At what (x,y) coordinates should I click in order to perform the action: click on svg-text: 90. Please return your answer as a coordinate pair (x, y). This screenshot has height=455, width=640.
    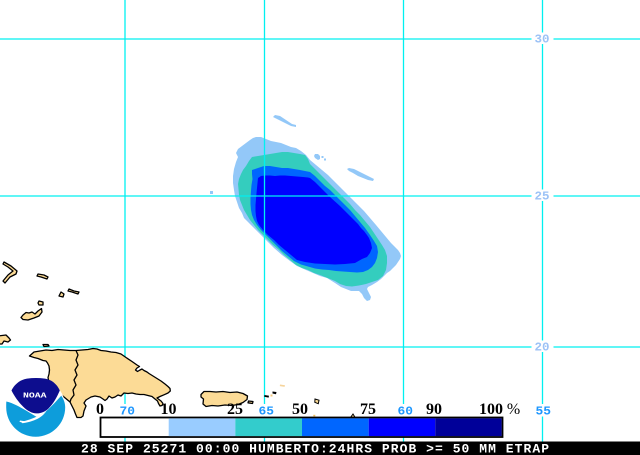
    Looking at the image, I should click on (434, 409).